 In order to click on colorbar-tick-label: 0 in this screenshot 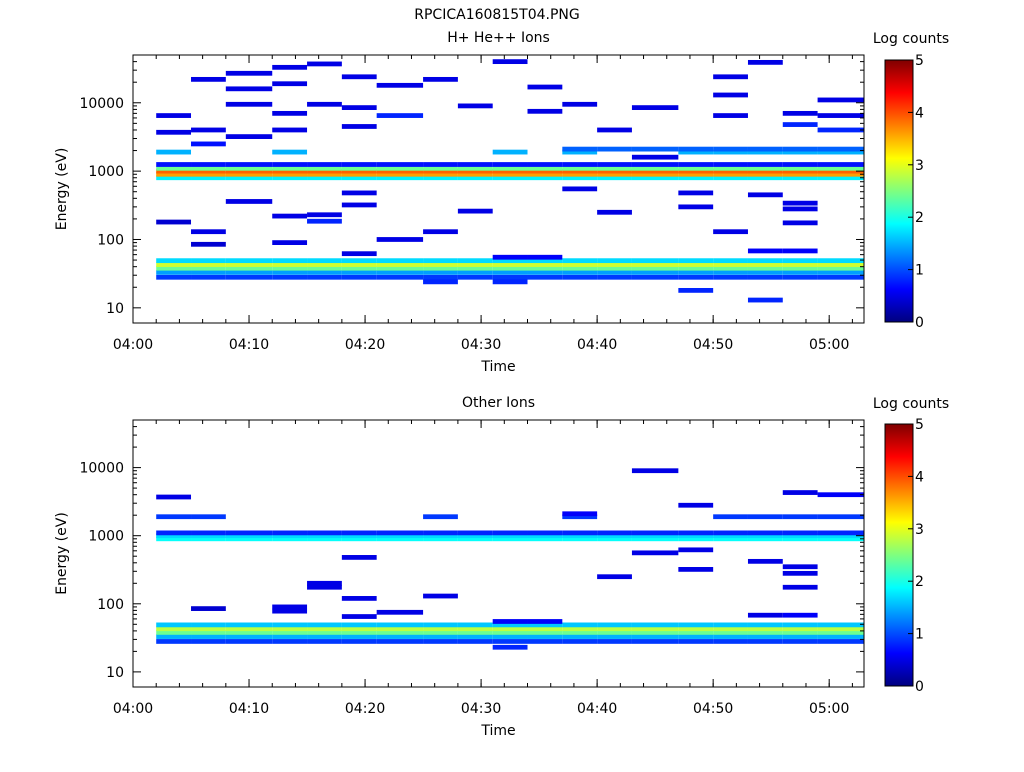, I will do `click(919, 323)`.